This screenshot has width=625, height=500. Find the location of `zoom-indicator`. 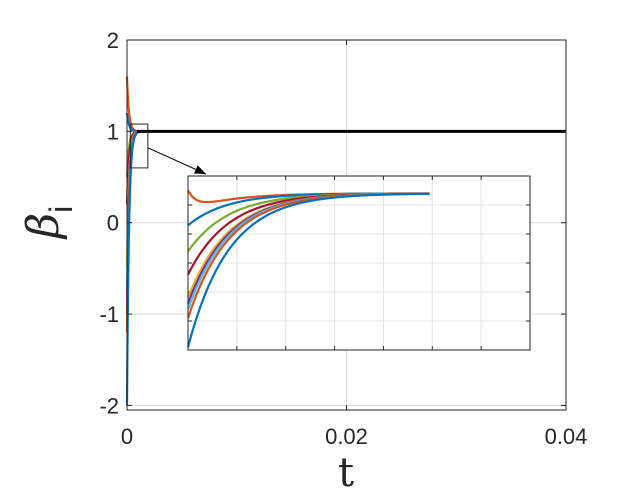

zoom-indicator is located at coordinates (168, 149).